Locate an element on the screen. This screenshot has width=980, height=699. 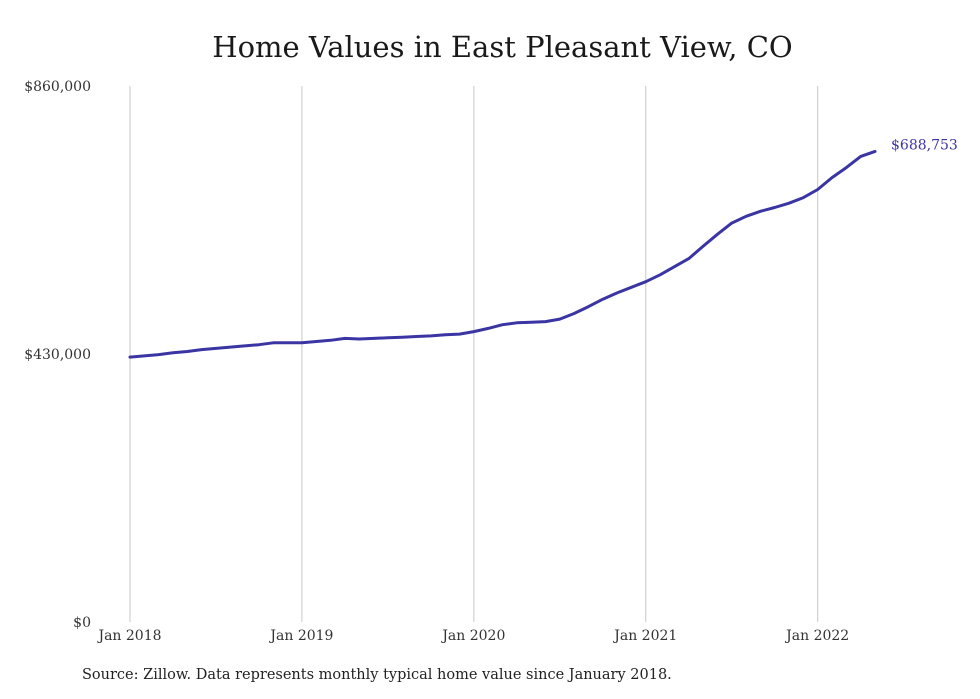
x-tick-label: Jan 2020 is located at coordinates (472, 636).